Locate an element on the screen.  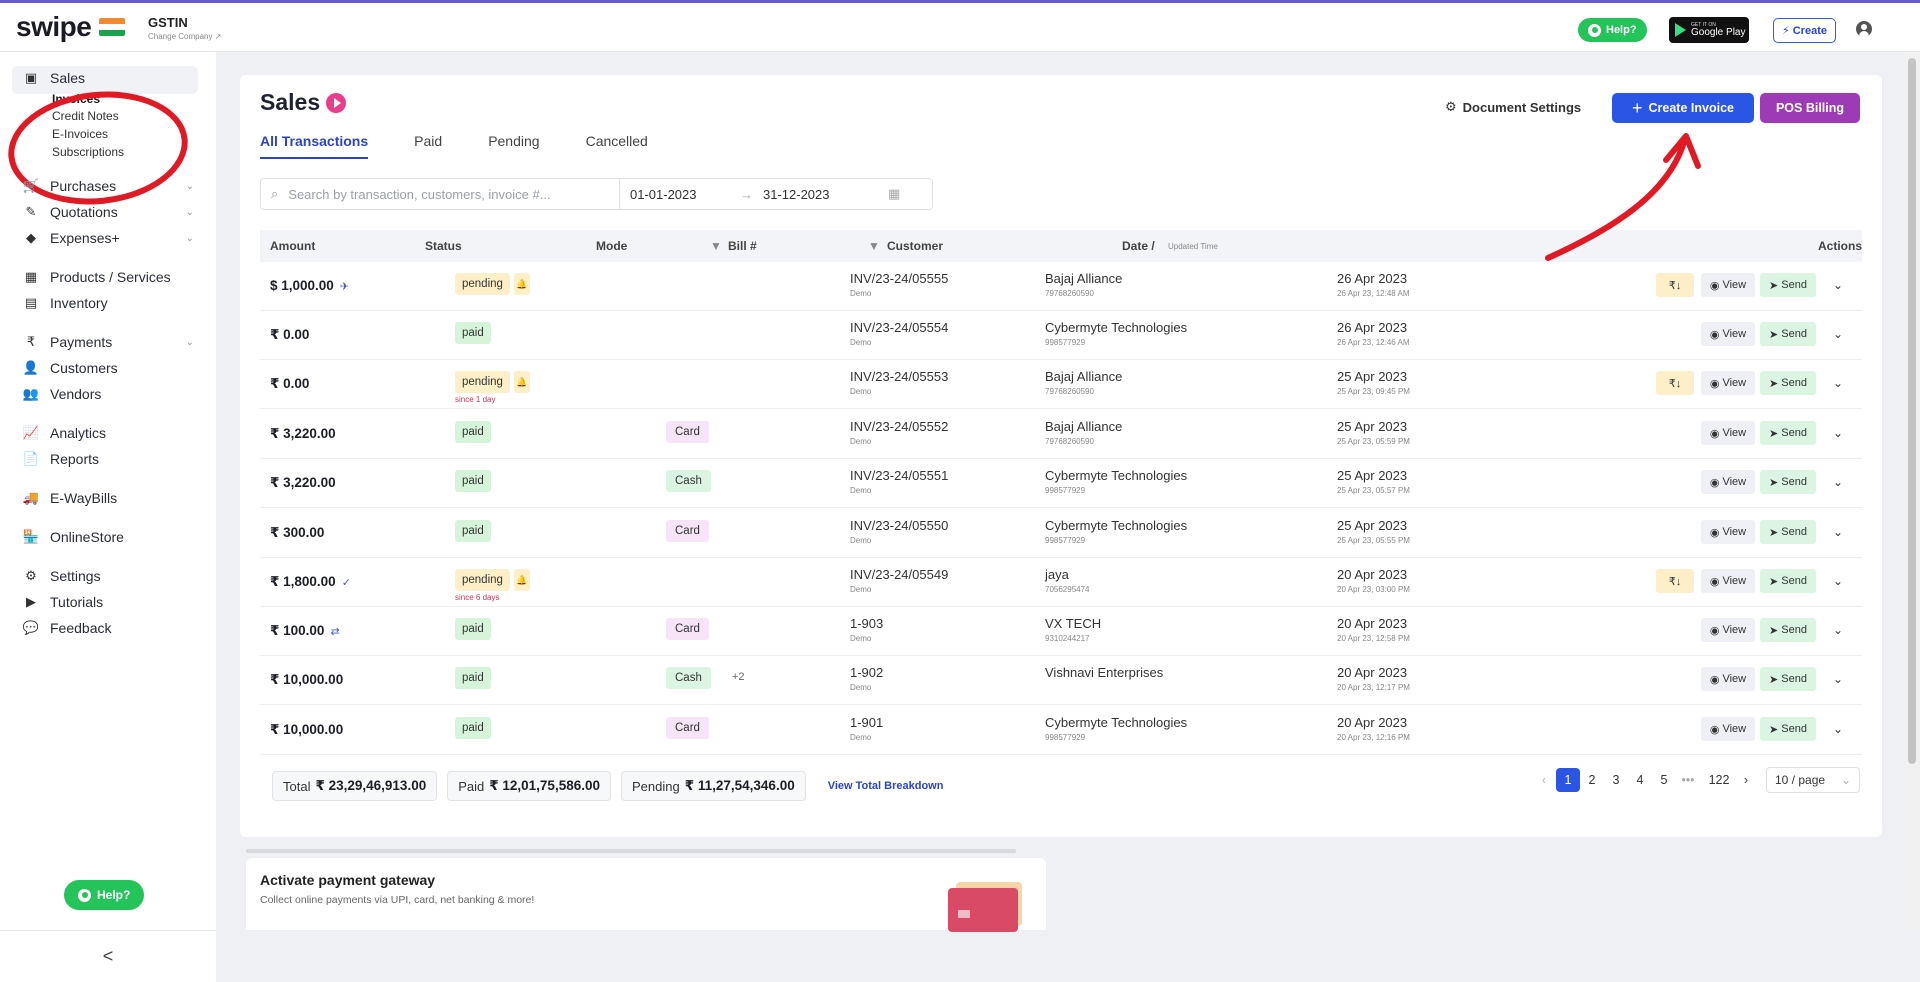
bill-number: INV/23-24/05553 Demo is located at coordinates (899, 382).